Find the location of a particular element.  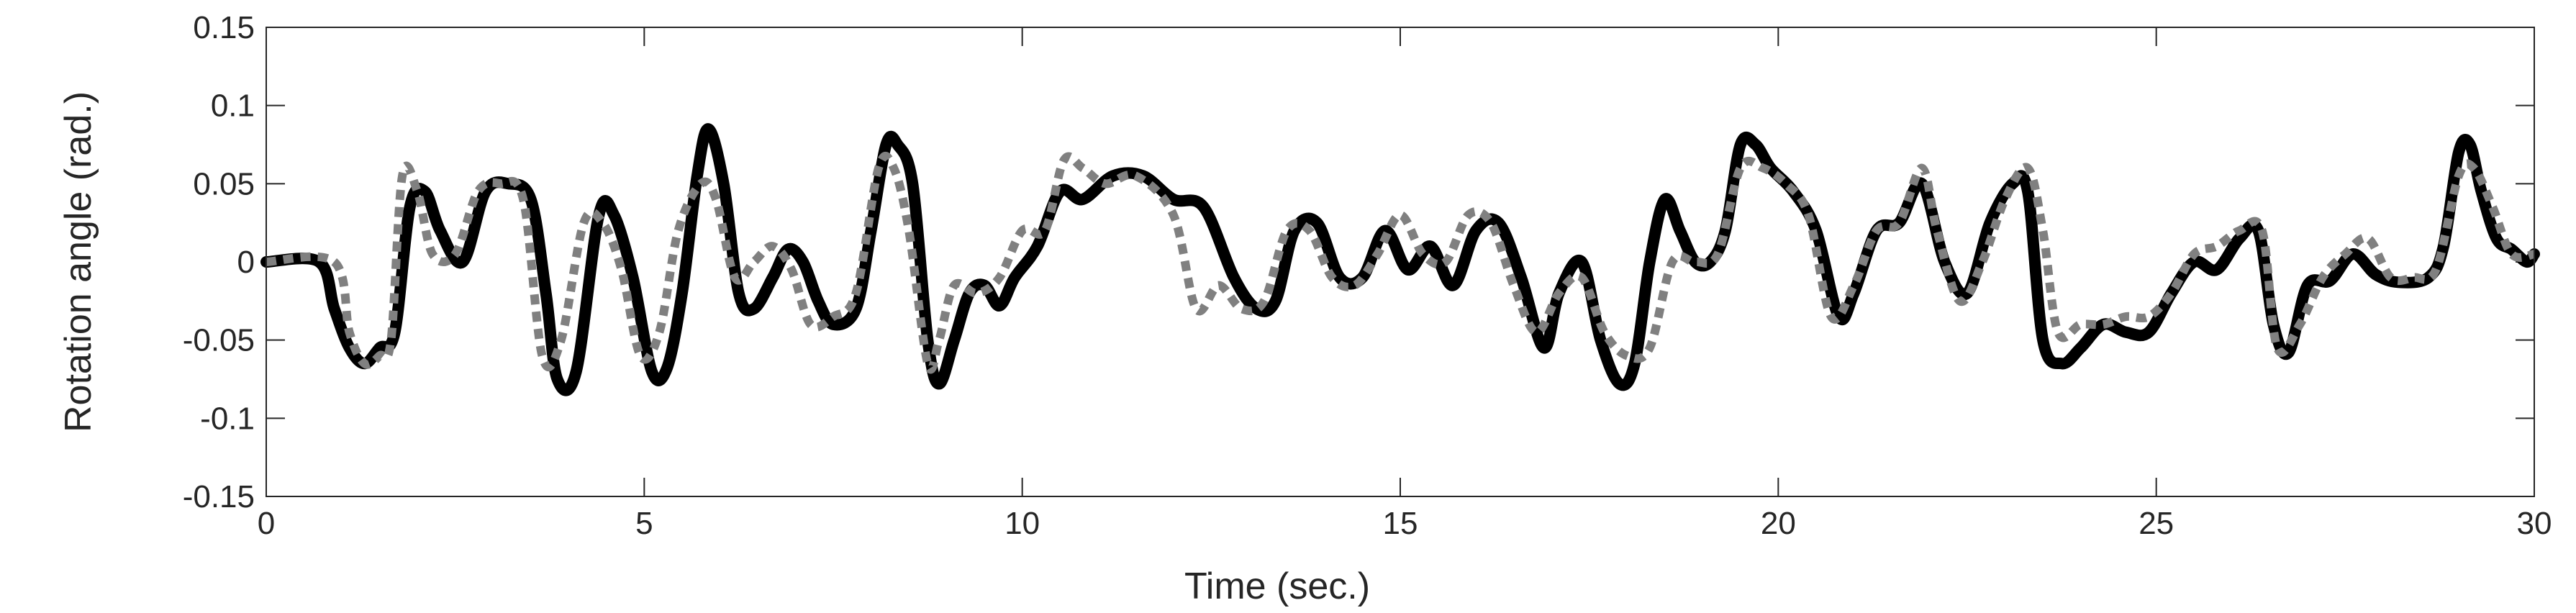

x-axis-label: Time (sec.) is located at coordinates (1277, 586).